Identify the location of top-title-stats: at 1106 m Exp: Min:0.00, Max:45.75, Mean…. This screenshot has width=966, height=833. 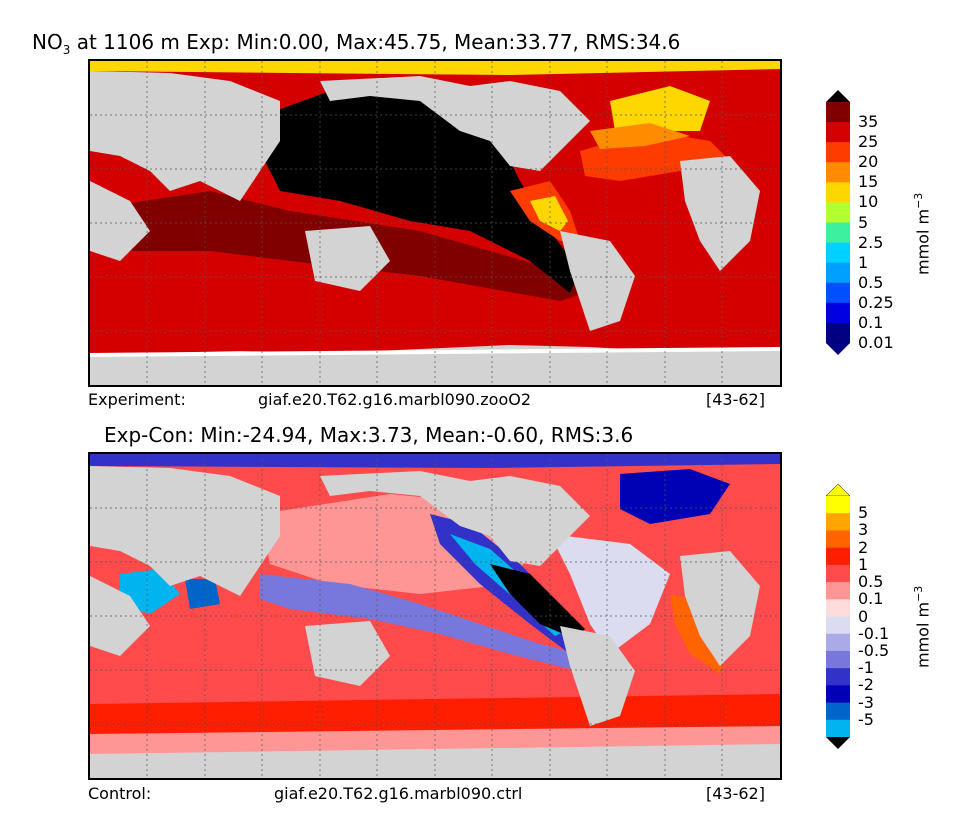
(375, 42).